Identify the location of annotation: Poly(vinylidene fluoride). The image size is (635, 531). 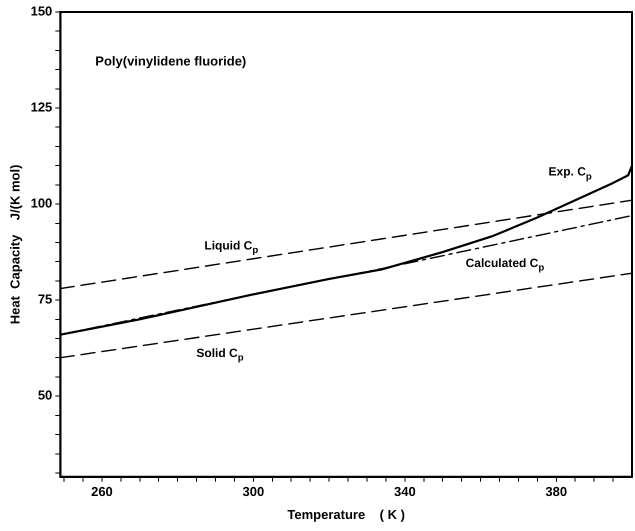
(170, 61).